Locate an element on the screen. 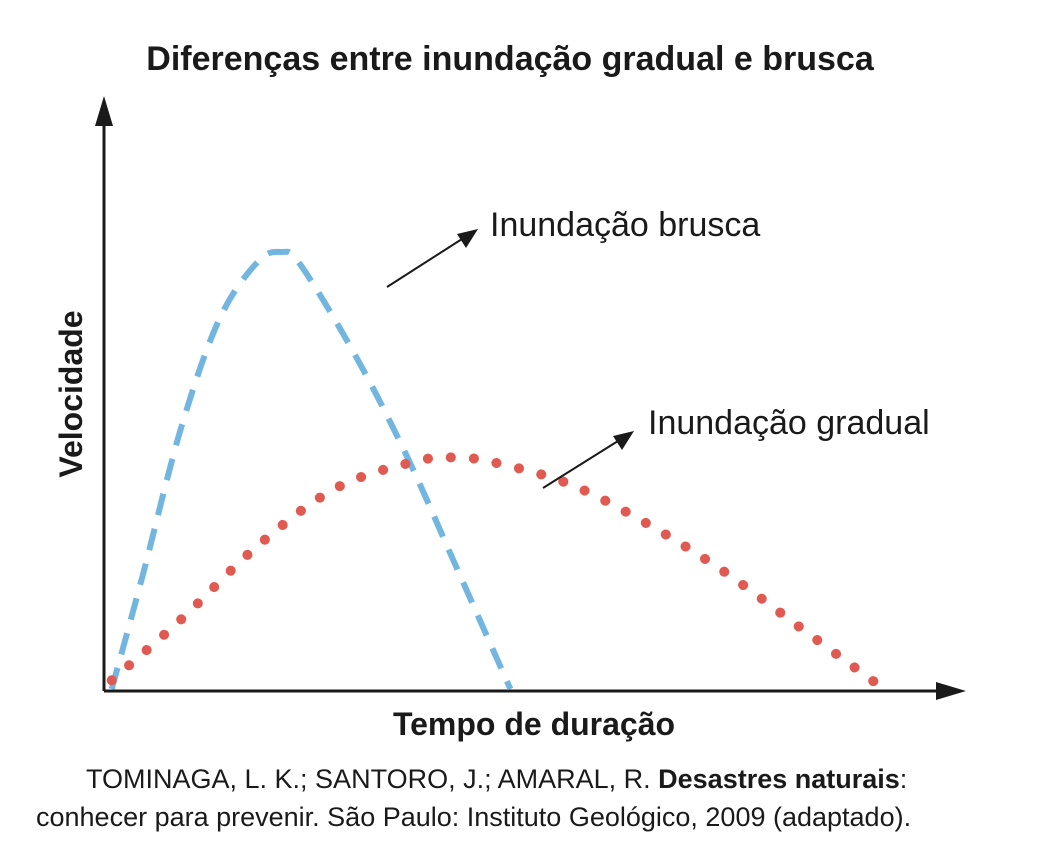  y-axis-arrowhead is located at coordinates (104, 111).